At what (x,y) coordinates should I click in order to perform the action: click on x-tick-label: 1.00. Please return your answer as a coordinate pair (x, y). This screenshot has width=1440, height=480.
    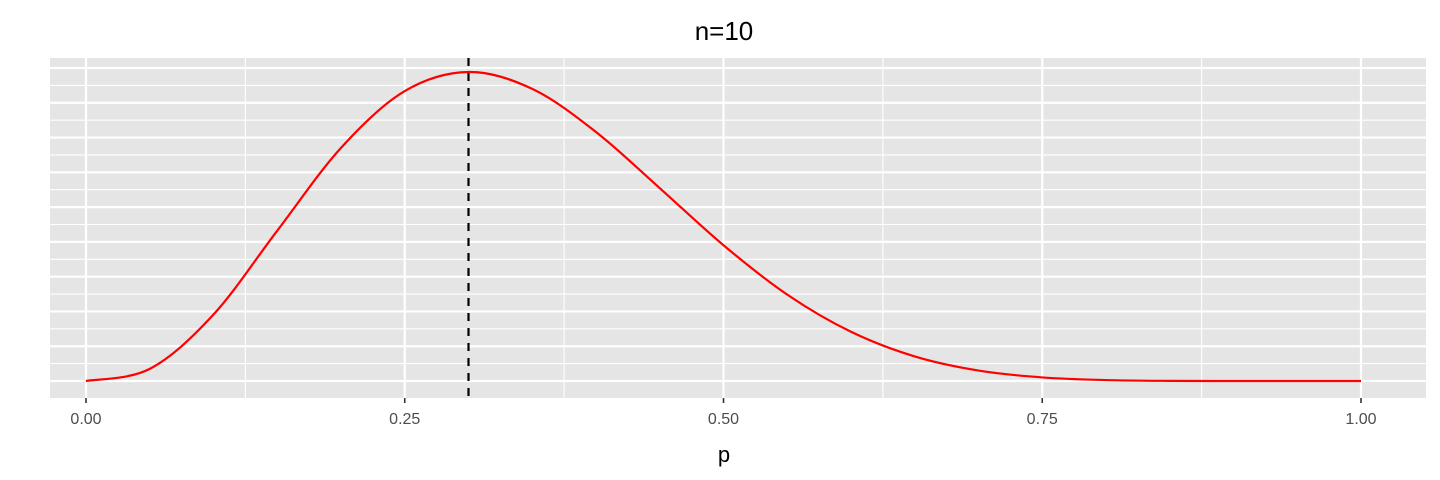
    Looking at the image, I should click on (1360, 419).